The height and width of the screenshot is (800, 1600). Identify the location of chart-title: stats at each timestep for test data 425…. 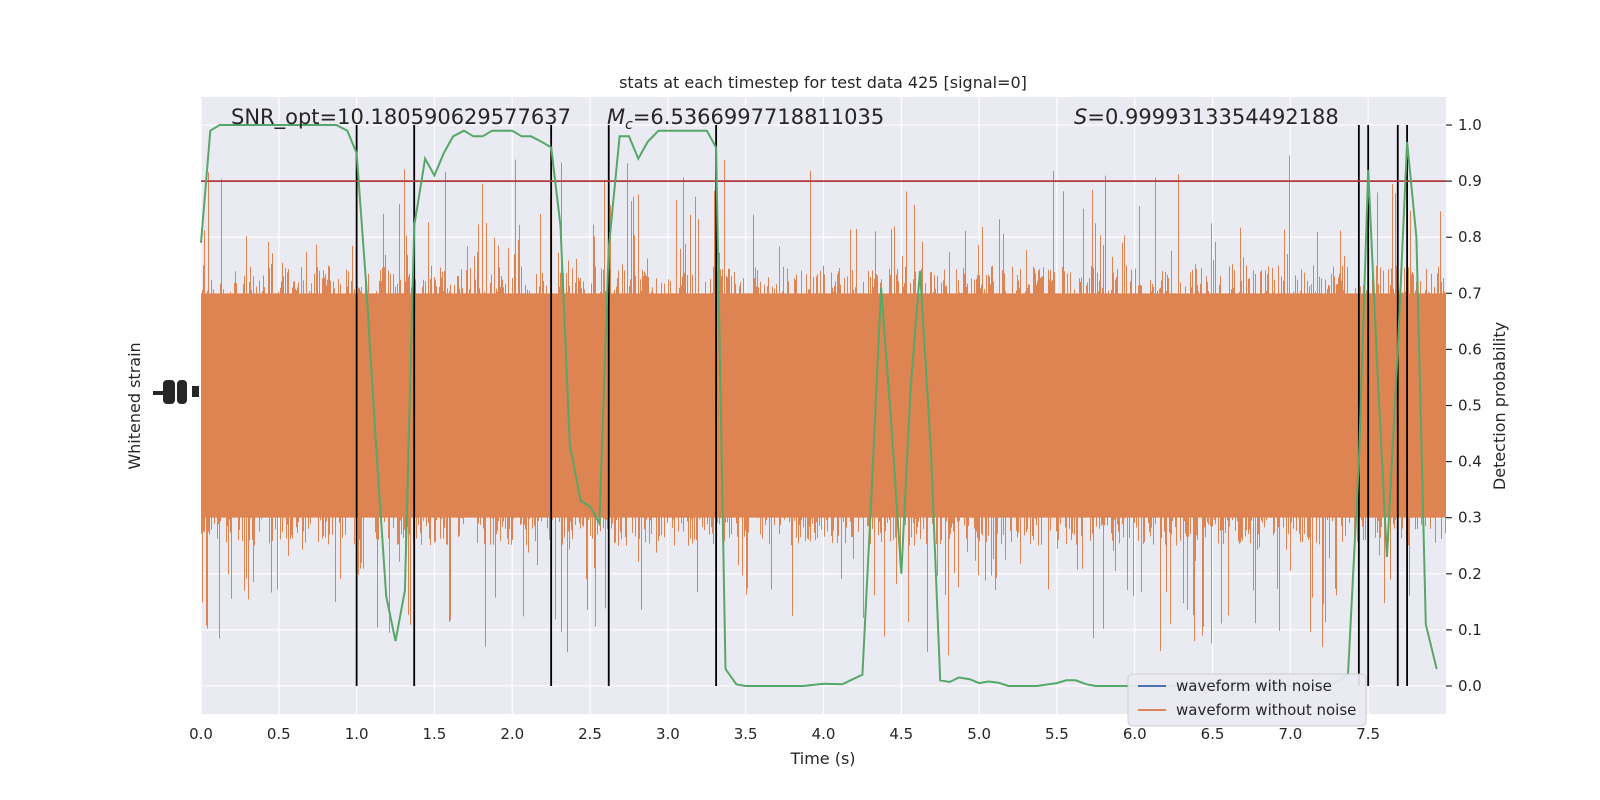
(823, 82).